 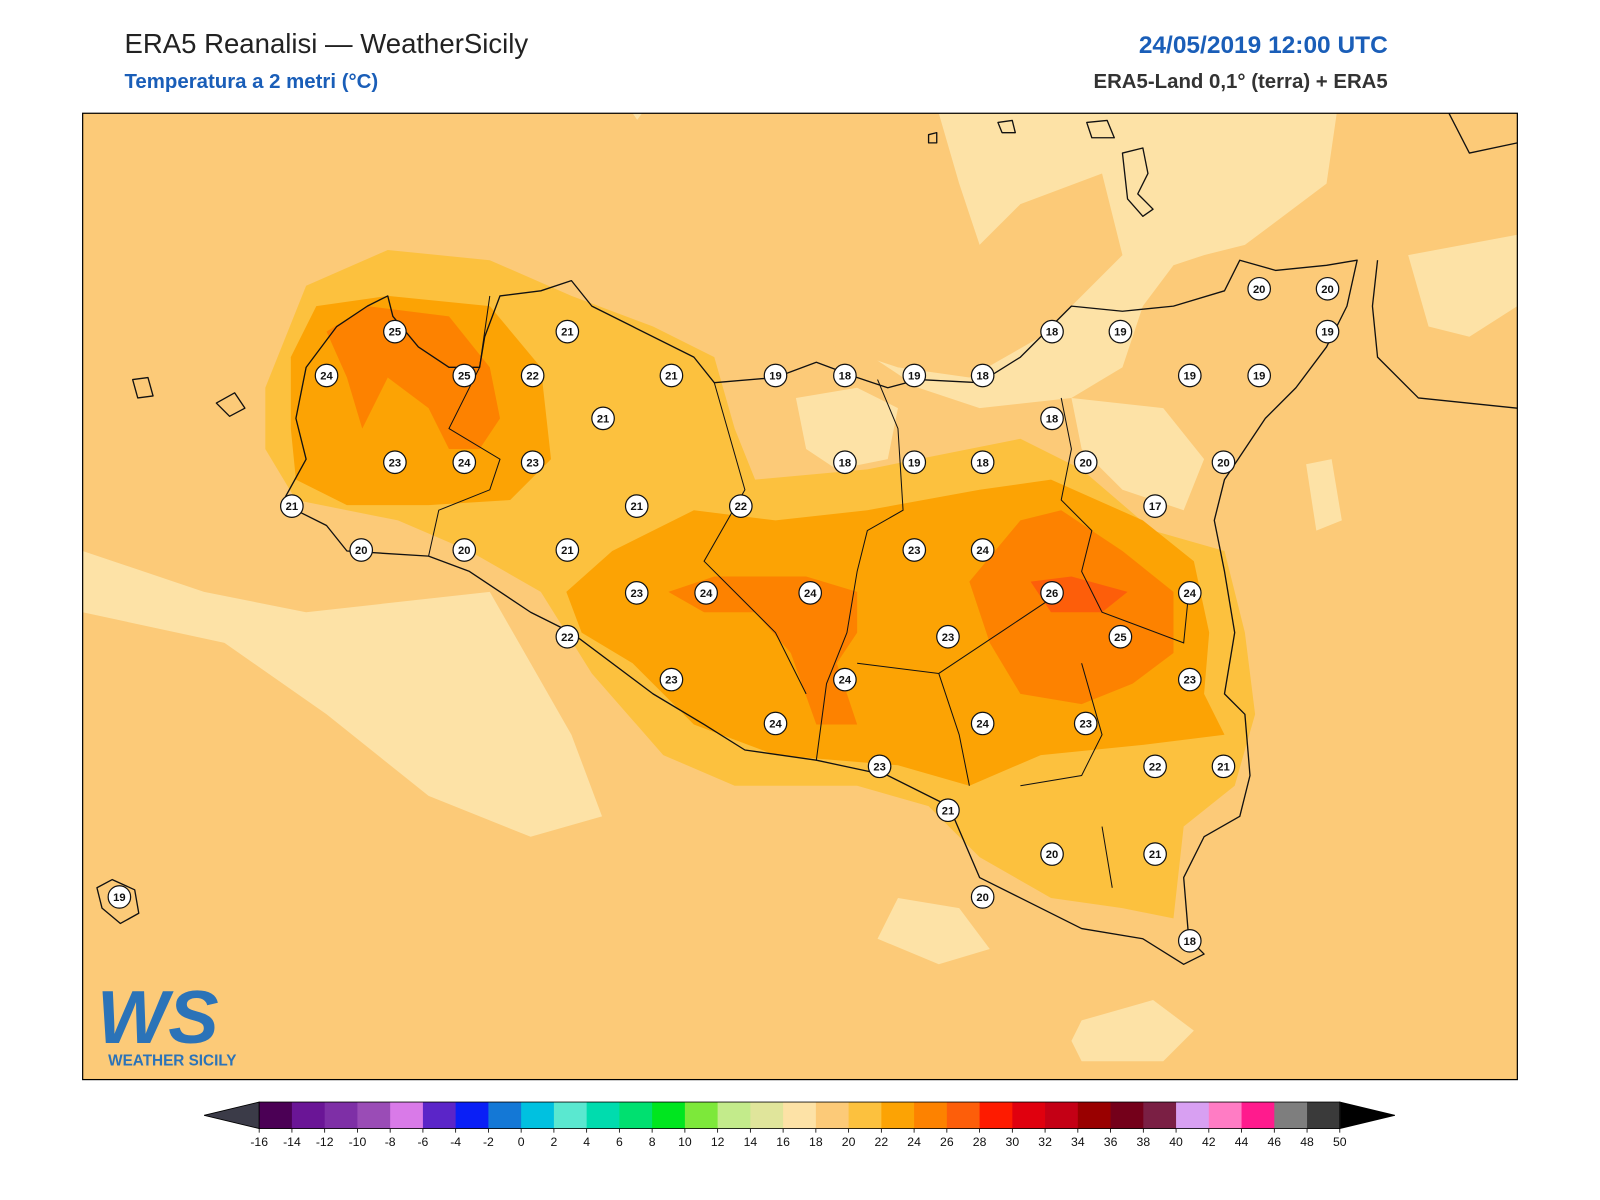 I want to click on subtitle: Temperatura a 2 metri (°C), so click(x=251, y=82).